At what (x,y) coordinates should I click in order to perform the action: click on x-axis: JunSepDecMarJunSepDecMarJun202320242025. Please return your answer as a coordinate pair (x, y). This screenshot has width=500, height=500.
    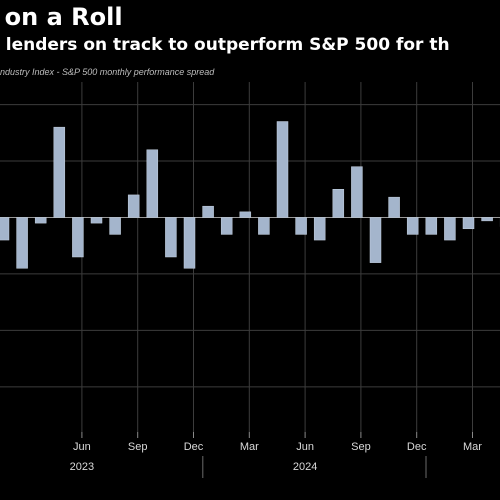
    Looking at the image, I should click on (276, 455).